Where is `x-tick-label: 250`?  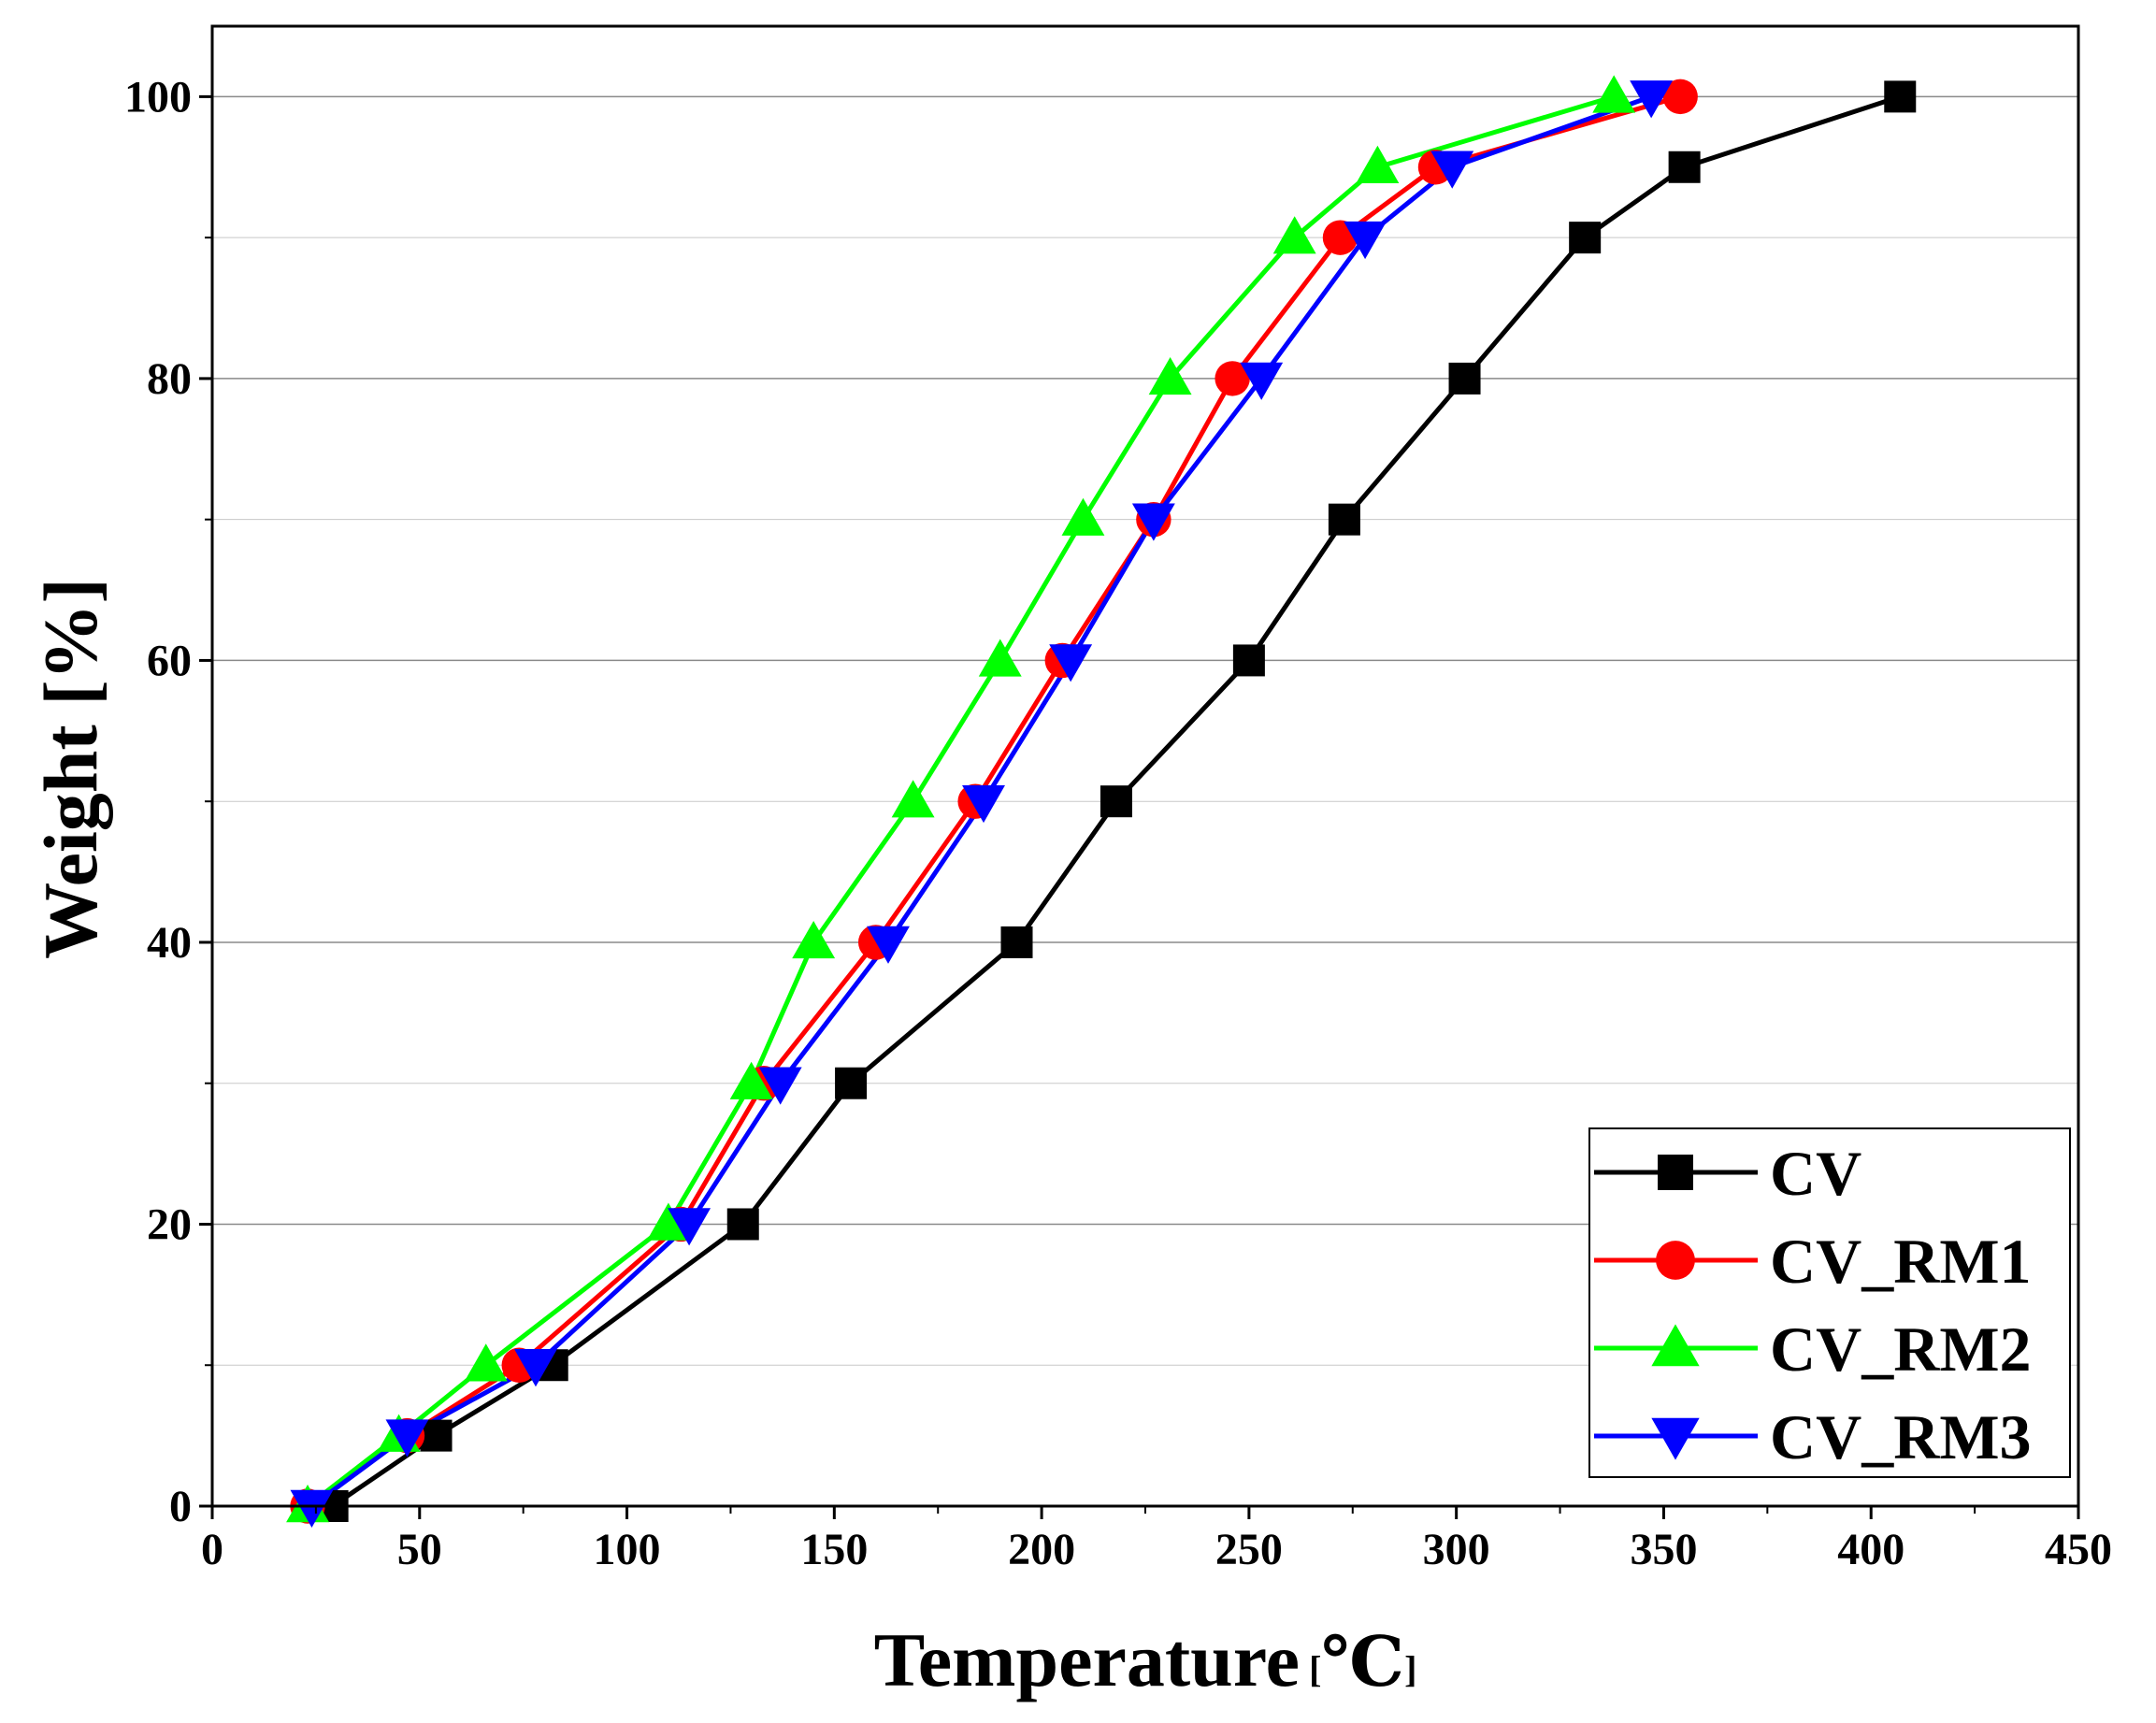 x-tick-label: 250 is located at coordinates (1249, 1549).